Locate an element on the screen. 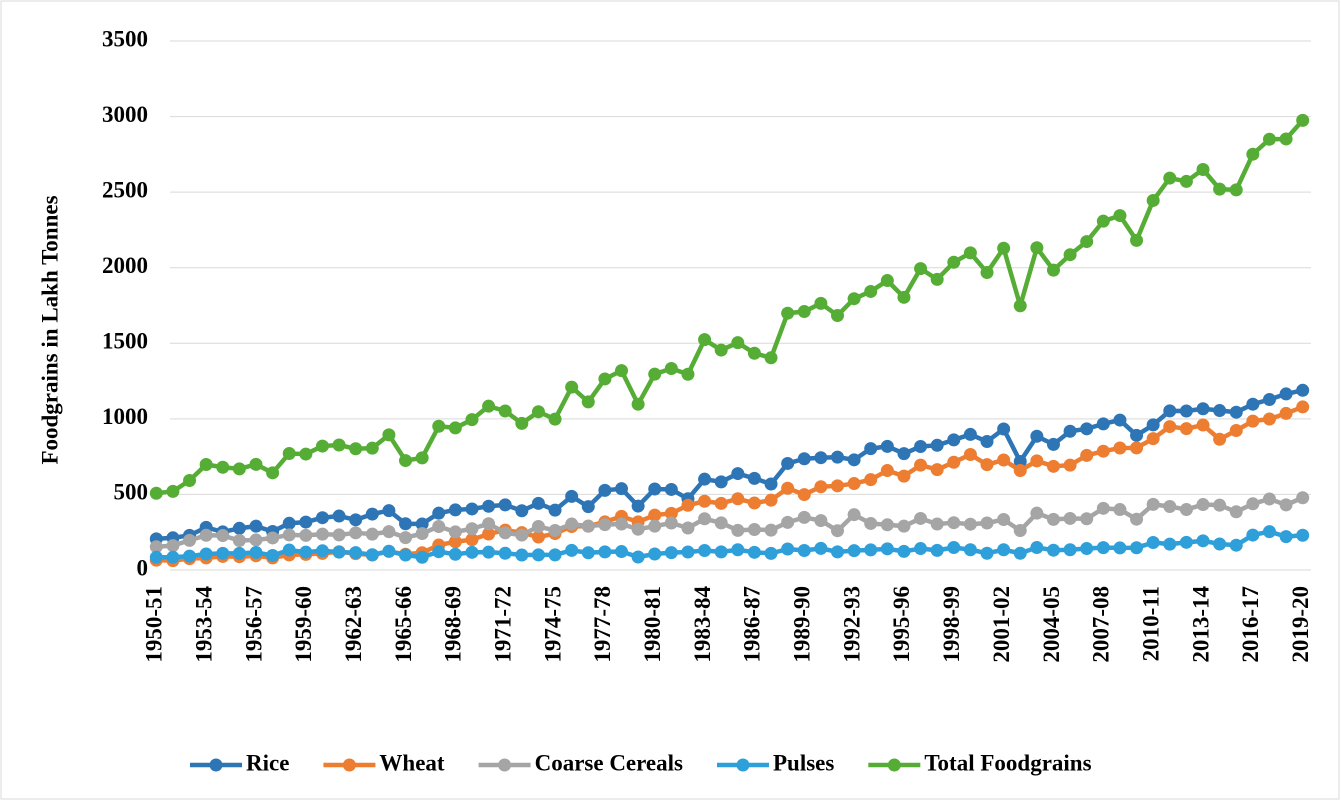  x-tick-label: 1959-60 is located at coordinates (303, 624).